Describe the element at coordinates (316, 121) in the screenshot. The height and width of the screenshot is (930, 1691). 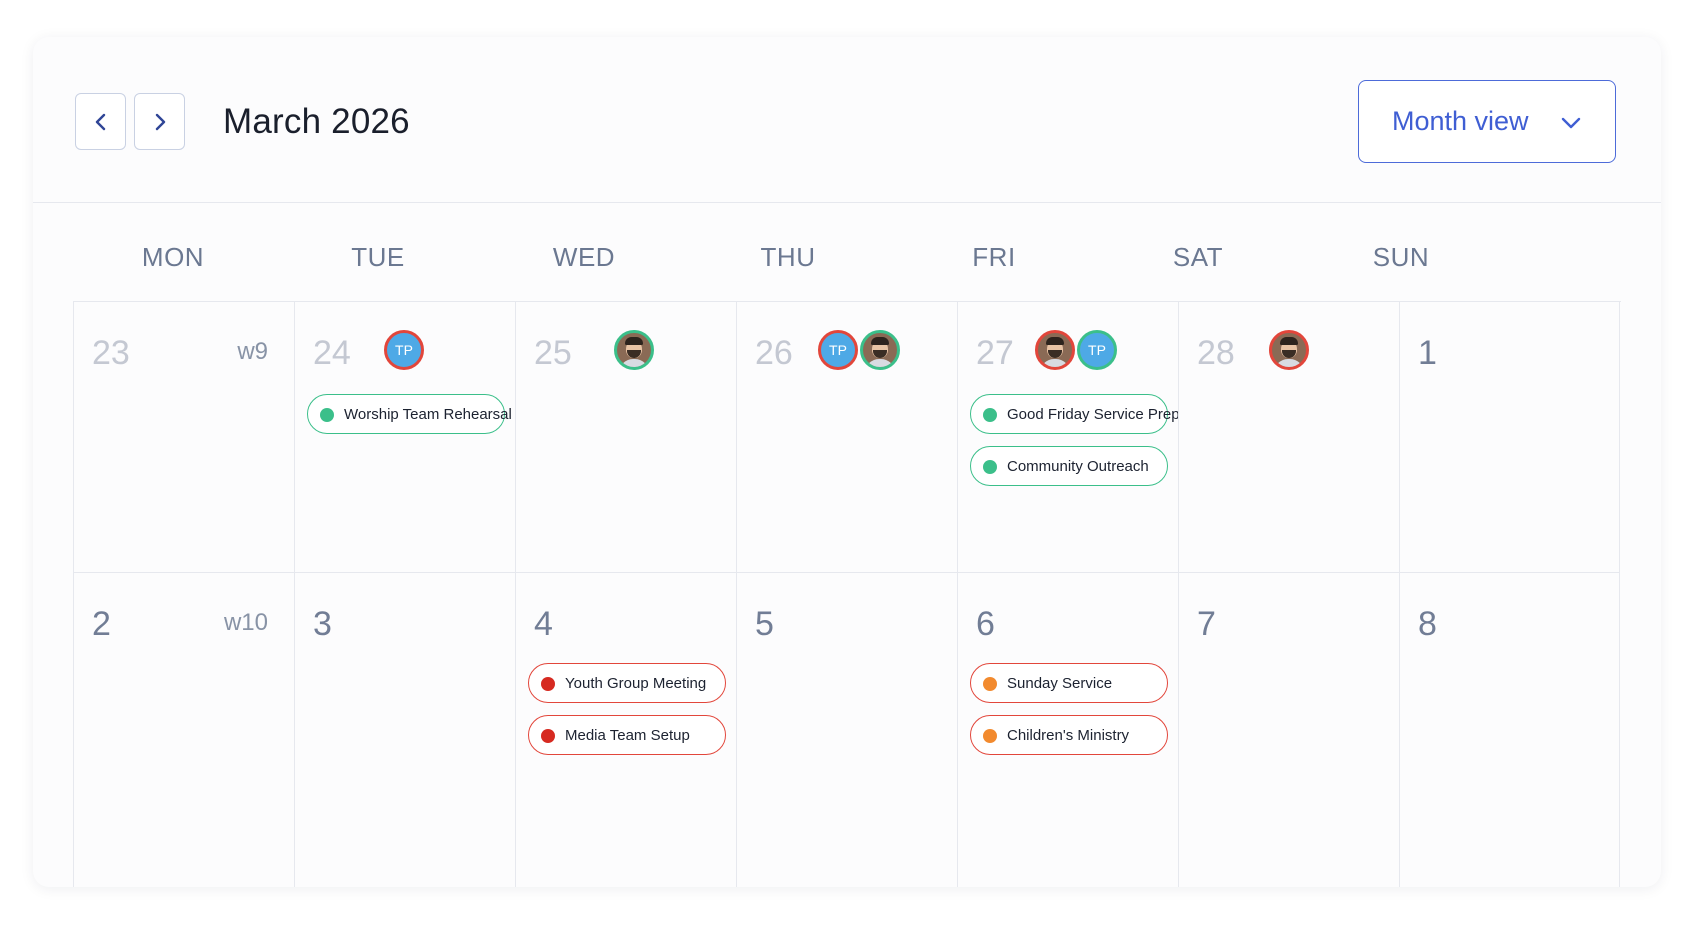
I see `month-title: March 2026` at that location.